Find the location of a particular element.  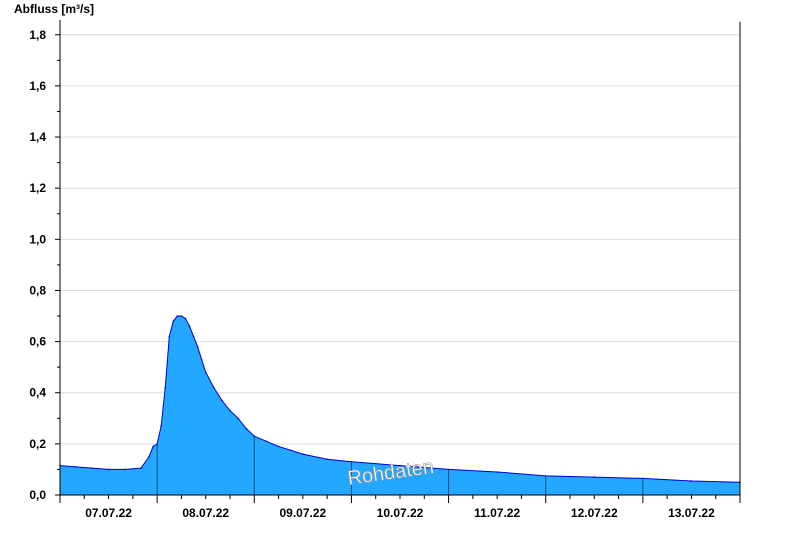

x-tick-label: 10.07.22 is located at coordinates (400, 513).